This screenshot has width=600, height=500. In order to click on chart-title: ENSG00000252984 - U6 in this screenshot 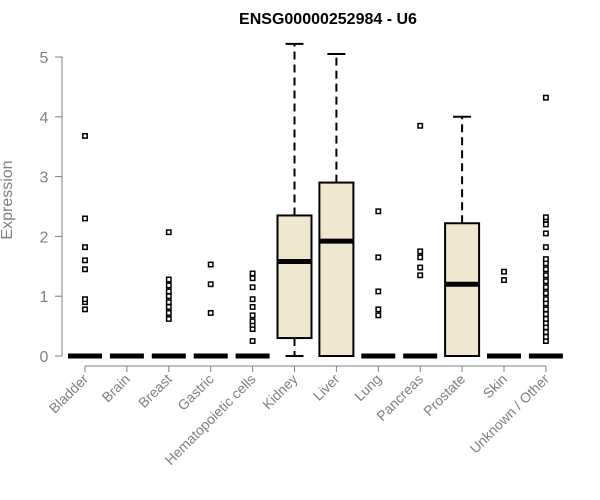, I will do `click(328, 19)`.